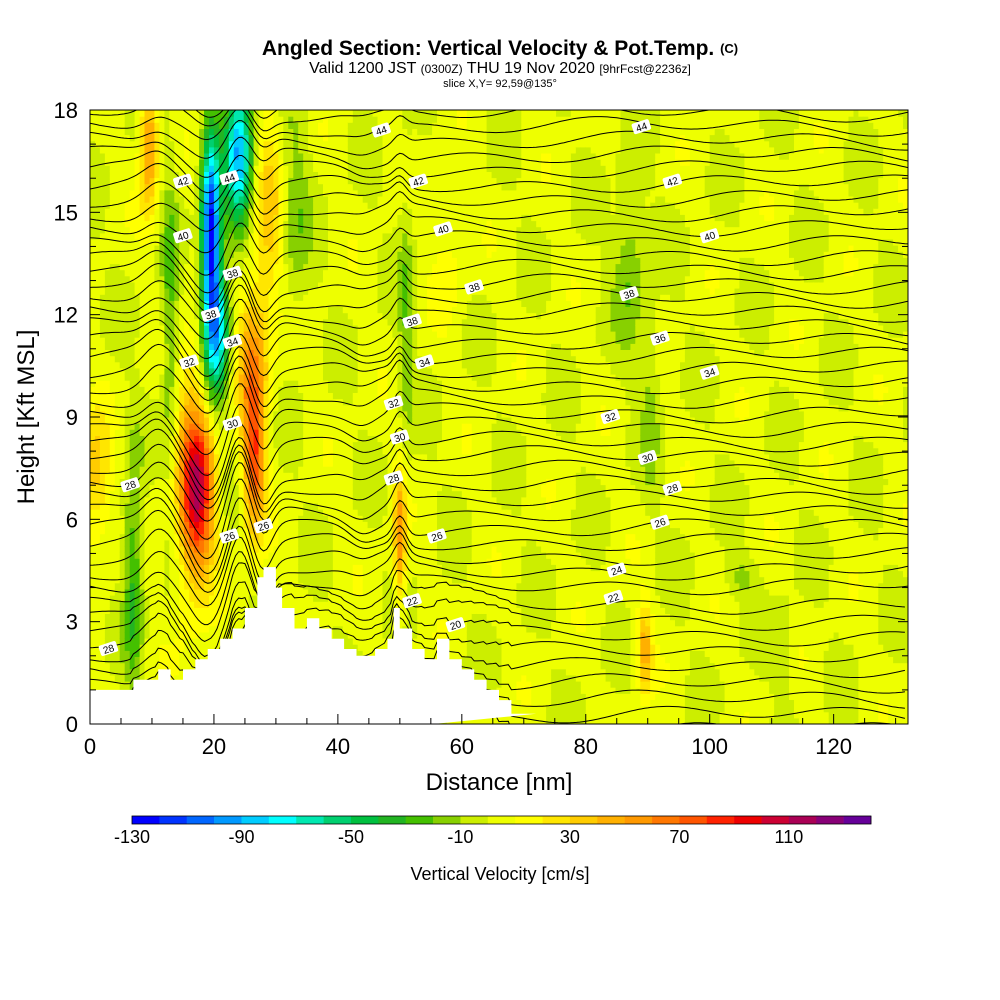 The image size is (1000, 1000). What do you see at coordinates (441, 69) in the screenshot?
I see `valid-zulu: (0300Z)` at bounding box center [441, 69].